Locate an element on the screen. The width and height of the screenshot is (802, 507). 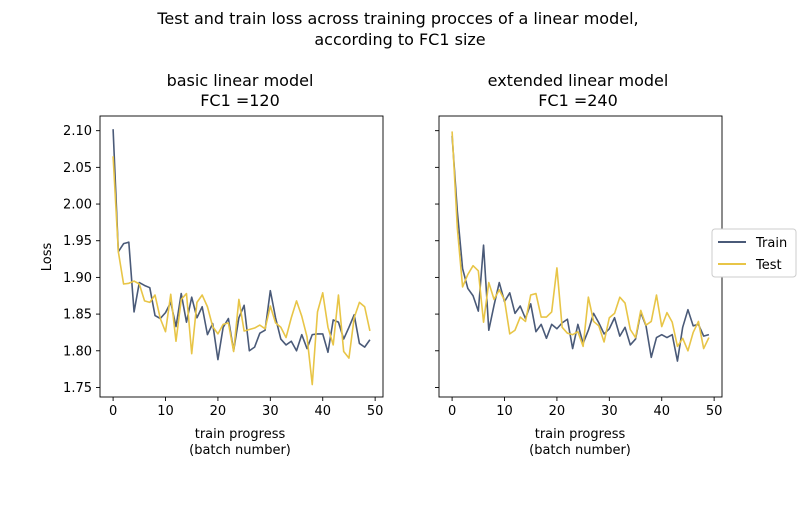
y-tick-label: 2.10 is located at coordinates (77, 131).